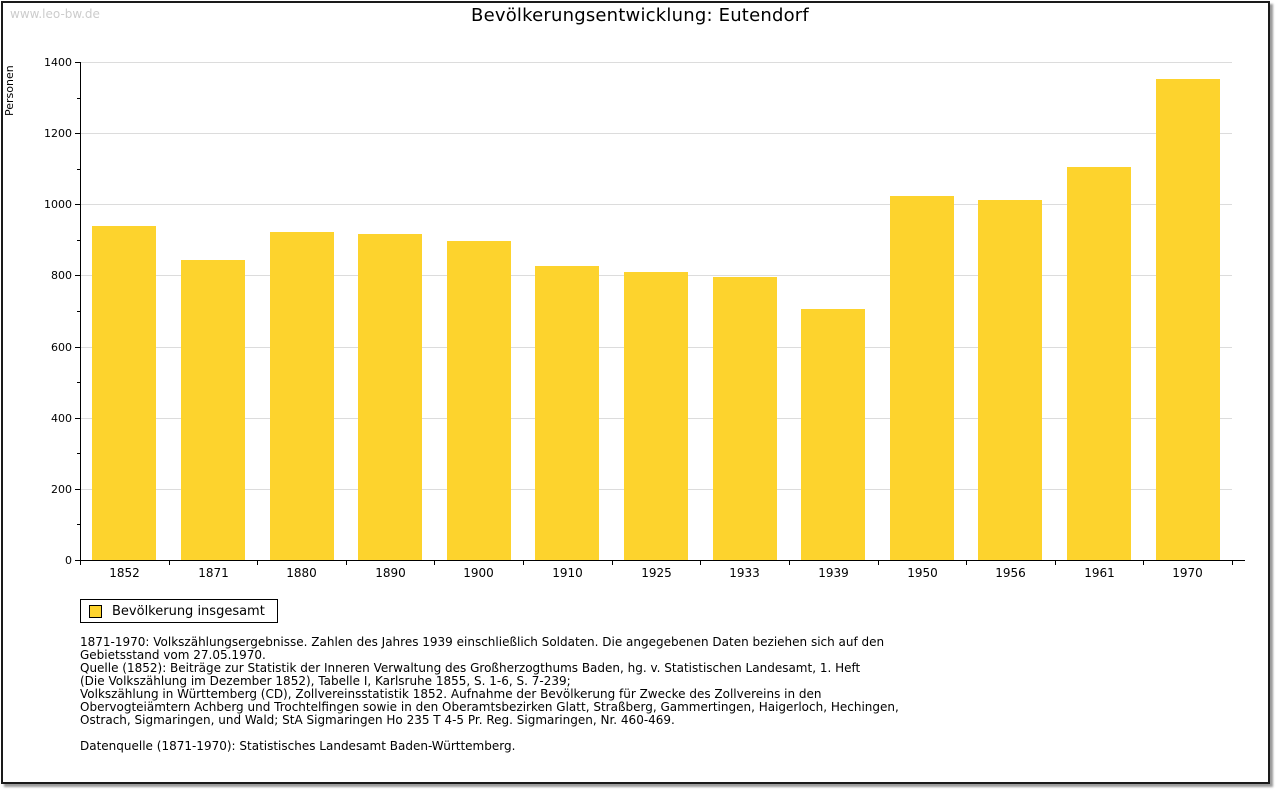 This screenshot has height=791, width=1280. Describe the element at coordinates (61, 275) in the screenshot. I see `y-tick-label: 800` at that location.